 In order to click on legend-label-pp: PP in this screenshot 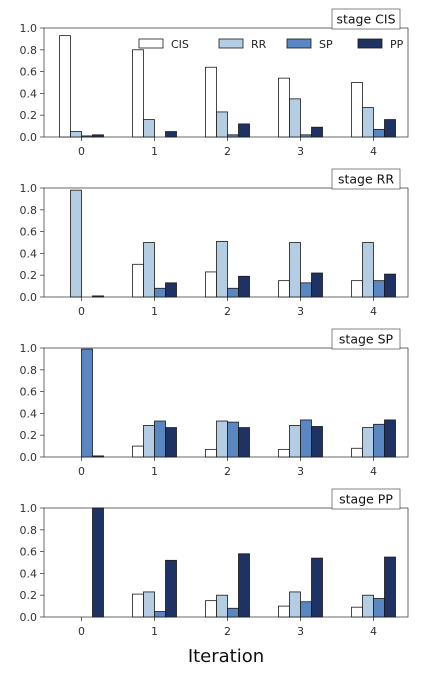, I will do `click(397, 44)`.